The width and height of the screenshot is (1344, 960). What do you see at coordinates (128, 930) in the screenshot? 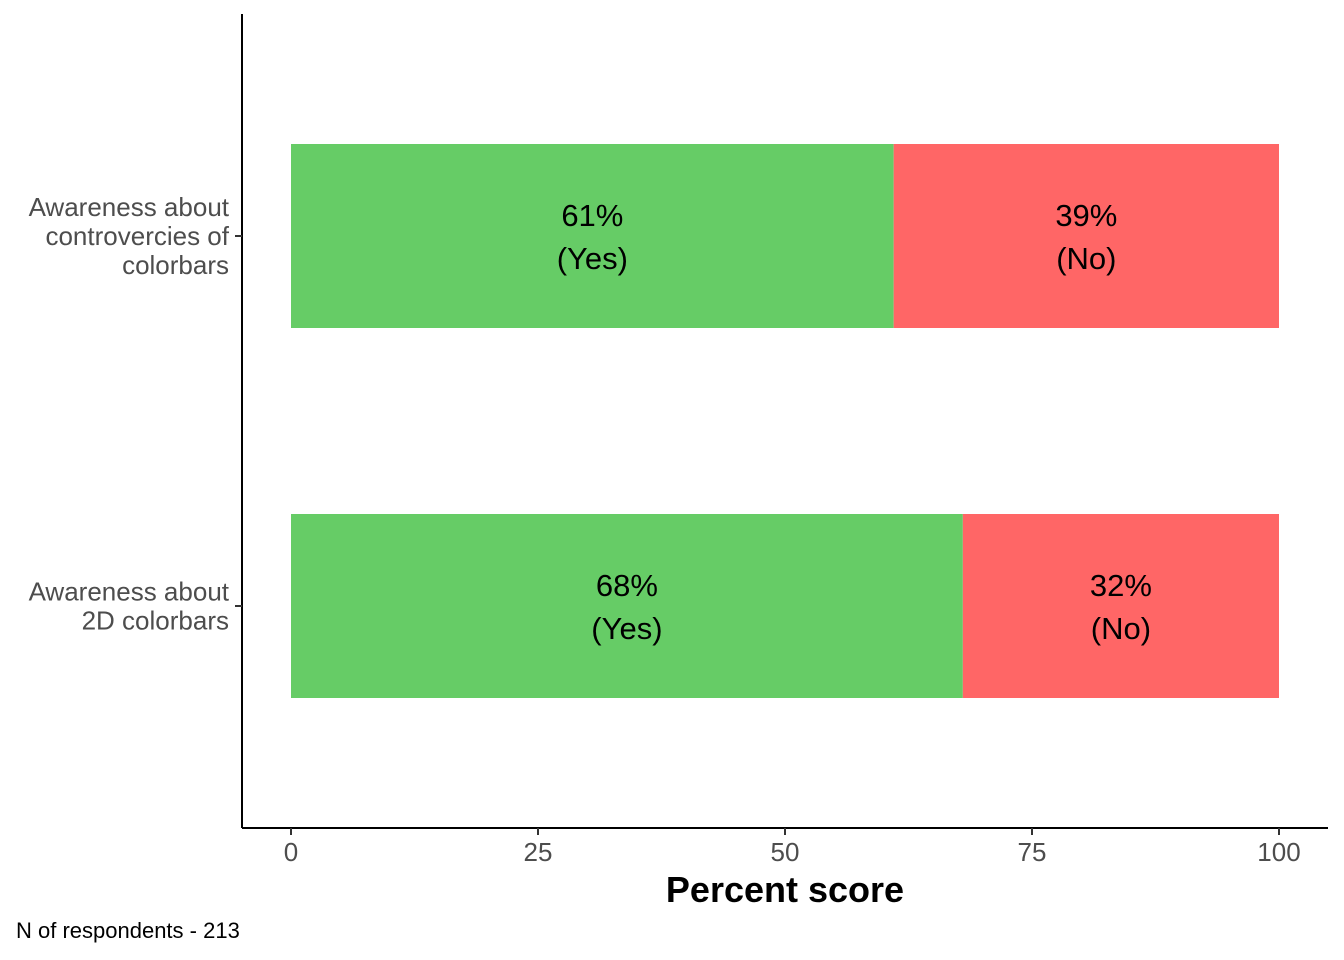
I see `respondents-caption: N of respondents - 213` at bounding box center [128, 930].